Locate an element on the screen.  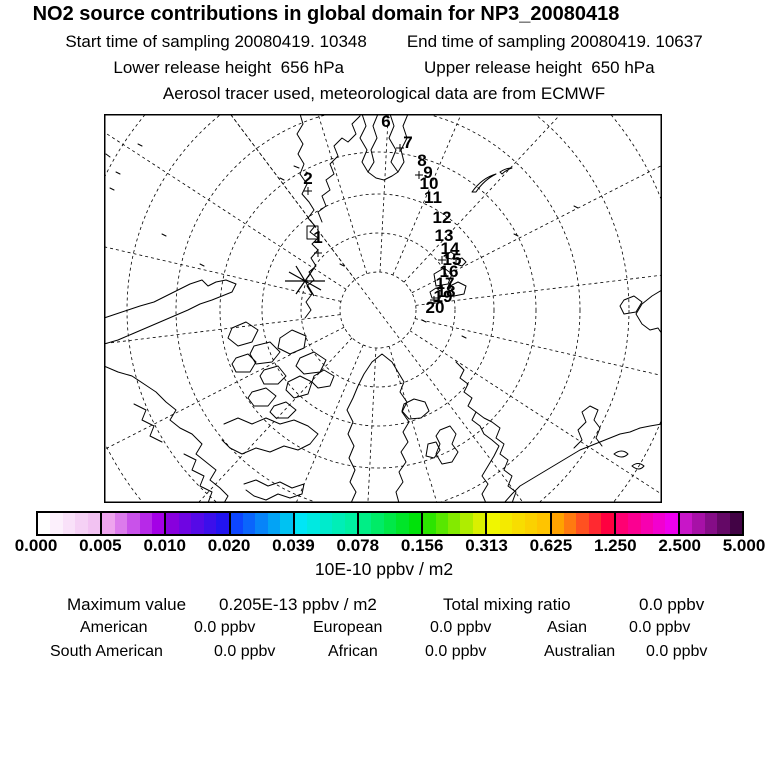
colorbar-tick-label: 0.625 is located at coordinates (551, 545).